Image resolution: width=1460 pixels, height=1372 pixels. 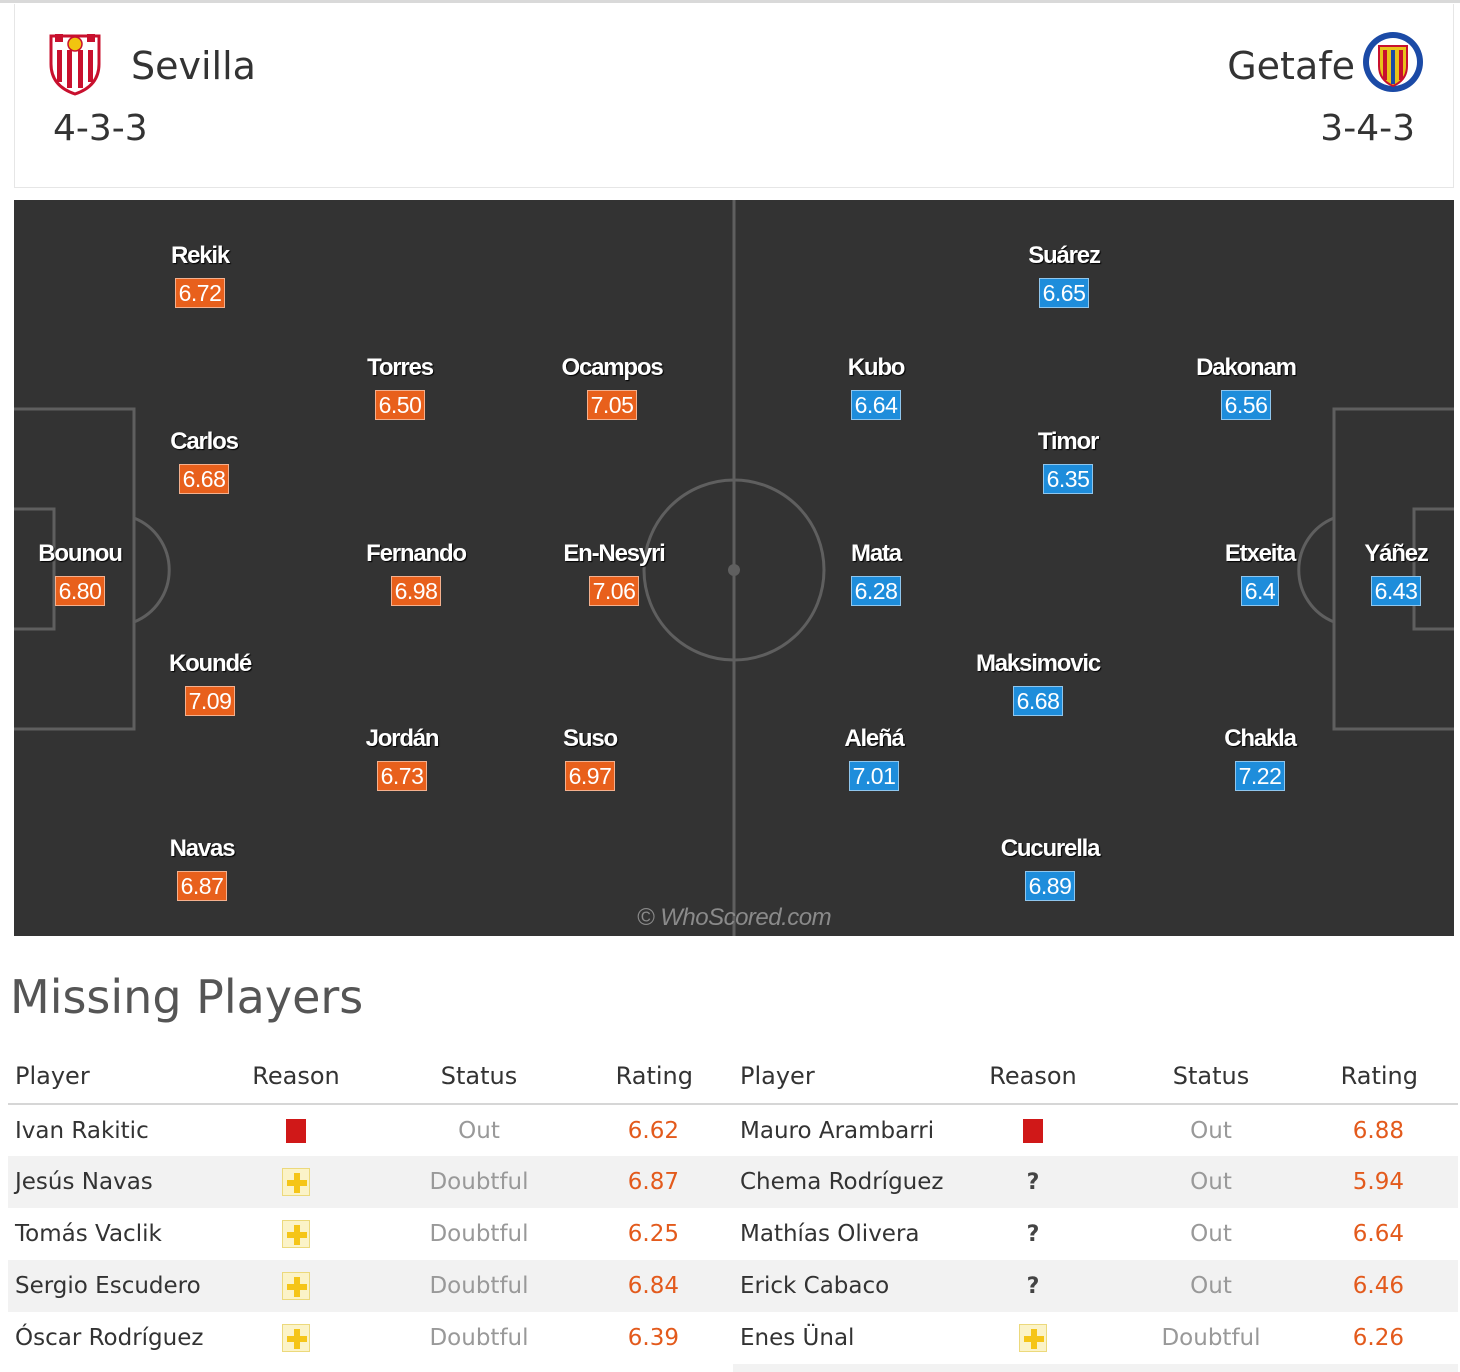 What do you see at coordinates (109, 1338) in the screenshot?
I see `player-name-cell: Óscar Rodríguez` at bounding box center [109, 1338].